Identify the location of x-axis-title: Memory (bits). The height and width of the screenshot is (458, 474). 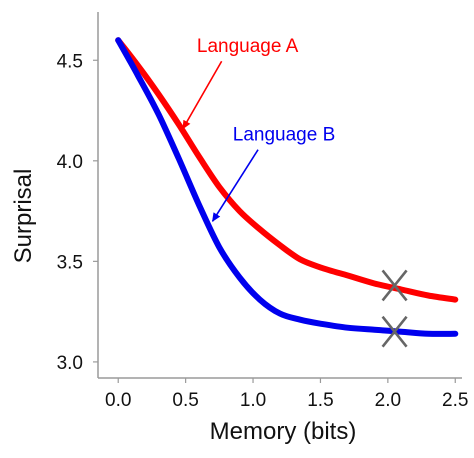
(283, 431).